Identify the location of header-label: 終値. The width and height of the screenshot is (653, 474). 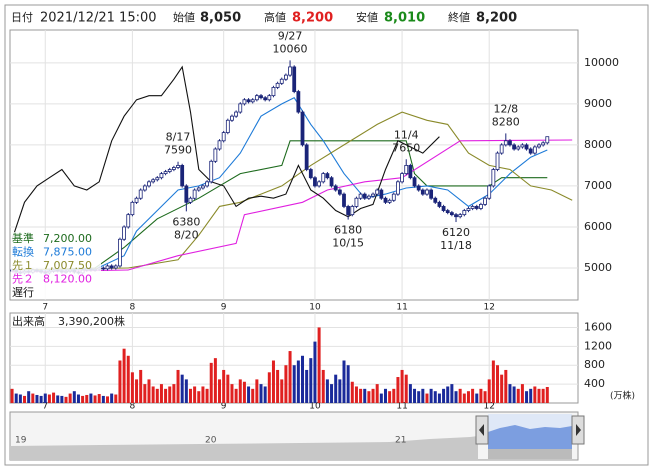
(459, 17).